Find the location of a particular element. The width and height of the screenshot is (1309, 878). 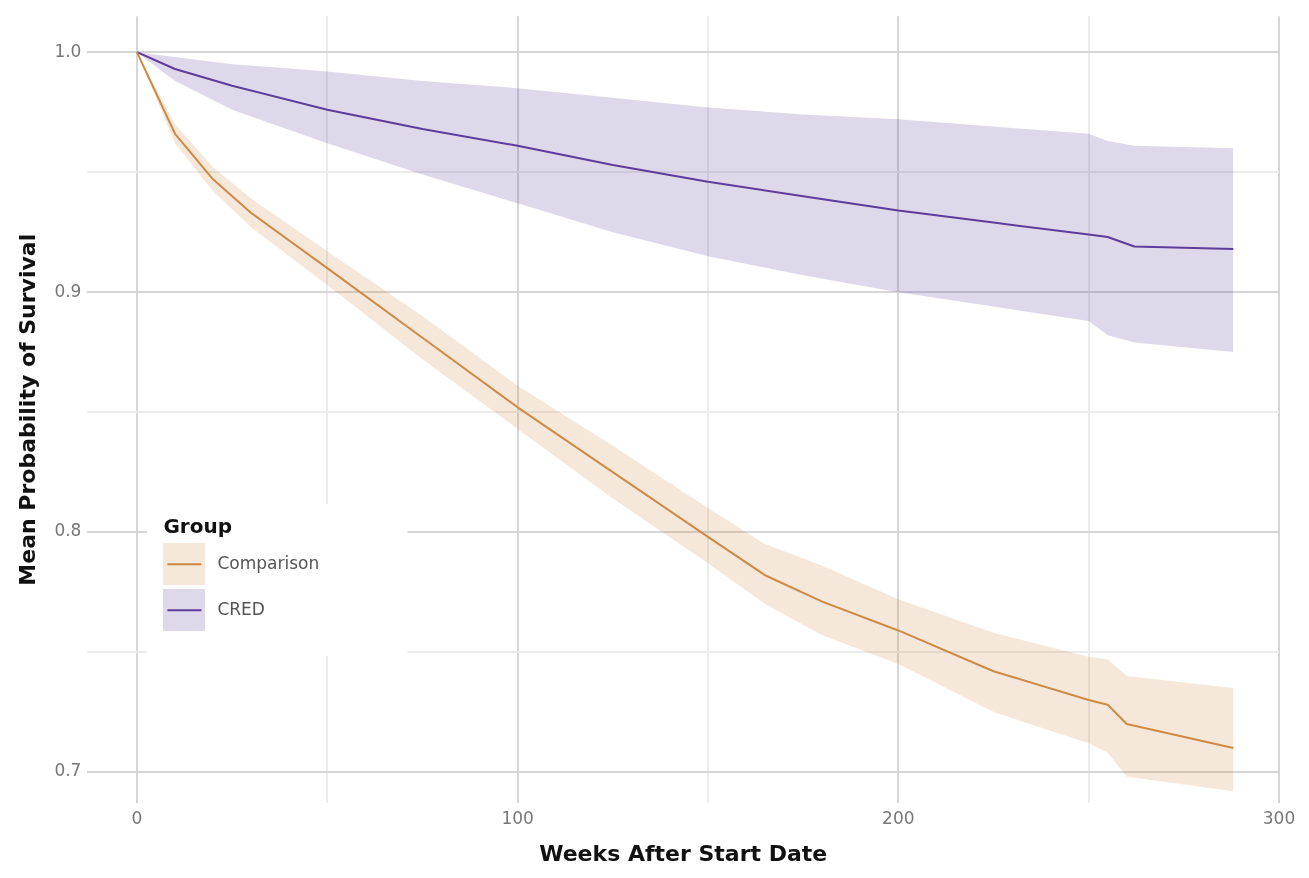

legend-label: Comparison is located at coordinates (268, 562).